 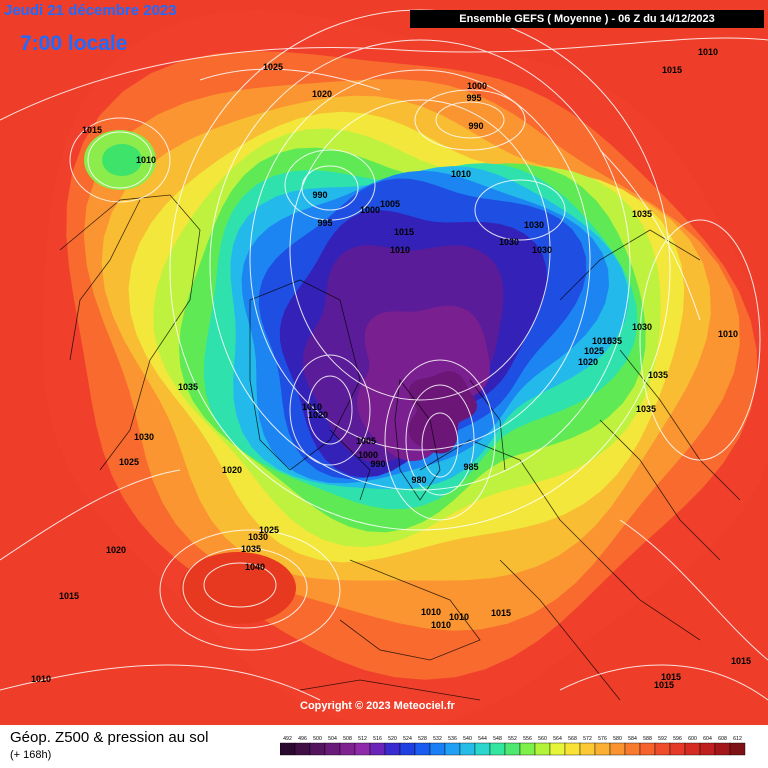 I want to click on low-center-core, so click(x=122, y=160).